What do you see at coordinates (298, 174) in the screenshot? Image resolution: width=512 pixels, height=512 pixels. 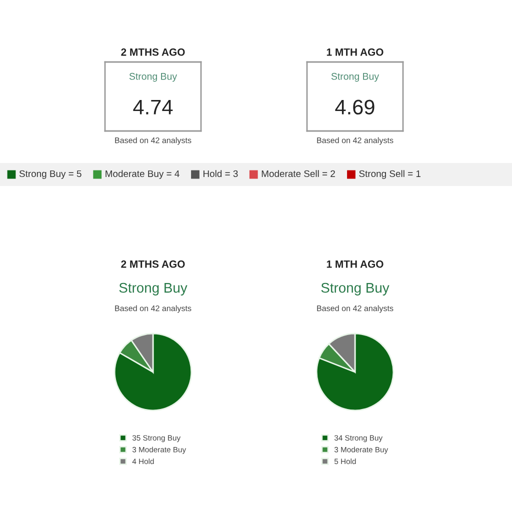 I see `category-label: Moderate Sell = 2` at bounding box center [298, 174].